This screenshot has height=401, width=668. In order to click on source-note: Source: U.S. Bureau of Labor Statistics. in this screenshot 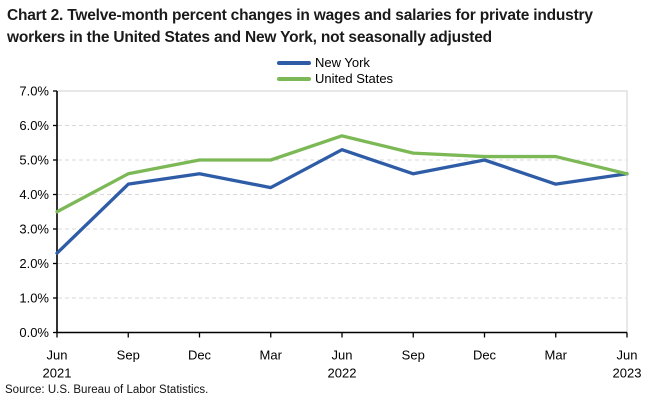, I will do `click(107, 390)`.